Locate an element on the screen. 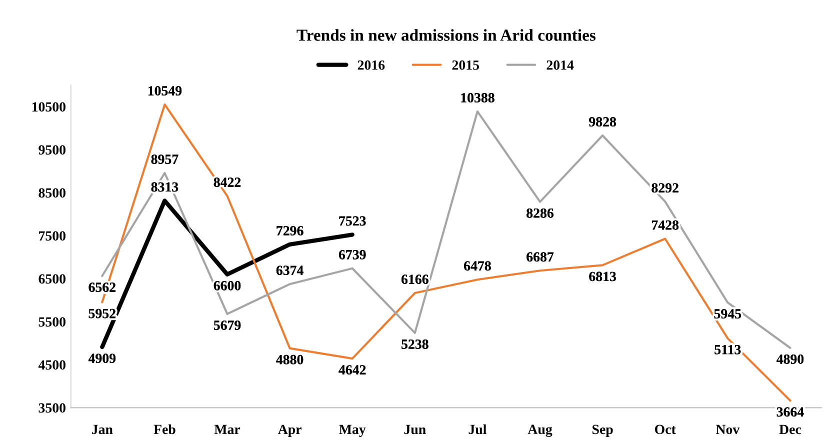  data-label: 4880 is located at coordinates (290, 359).